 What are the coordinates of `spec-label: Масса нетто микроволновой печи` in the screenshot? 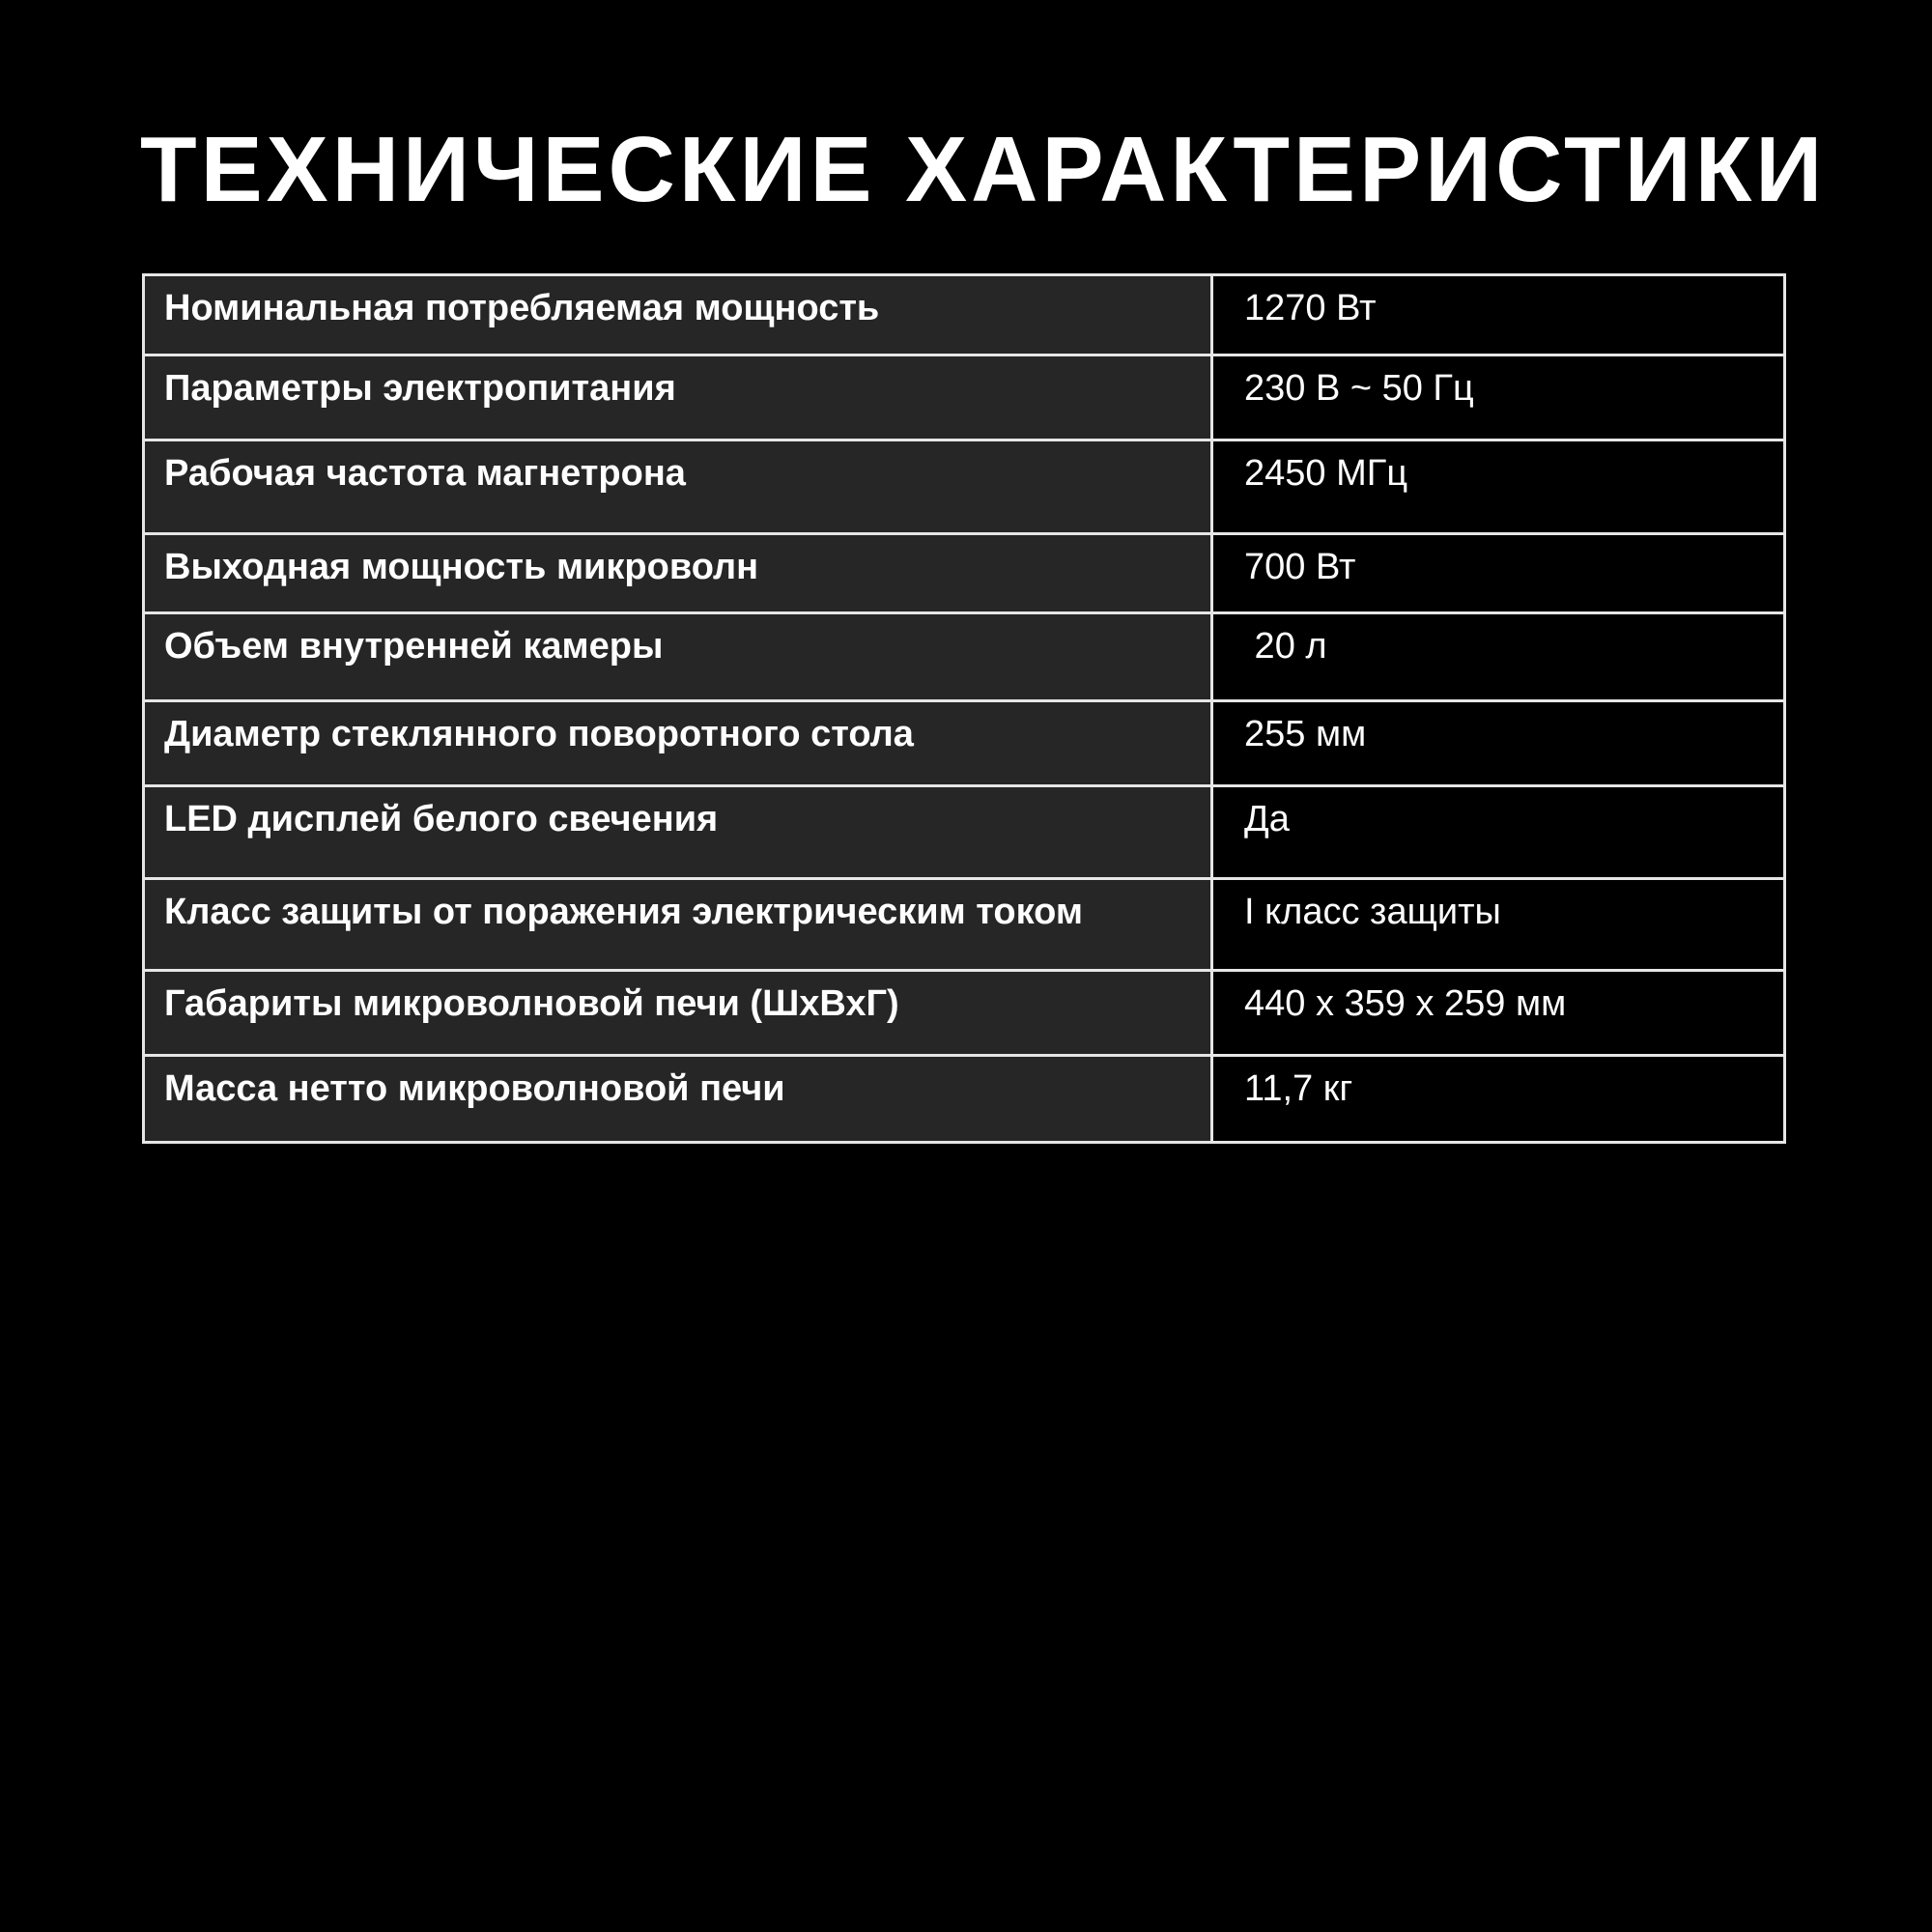 It's located at (677, 1099).